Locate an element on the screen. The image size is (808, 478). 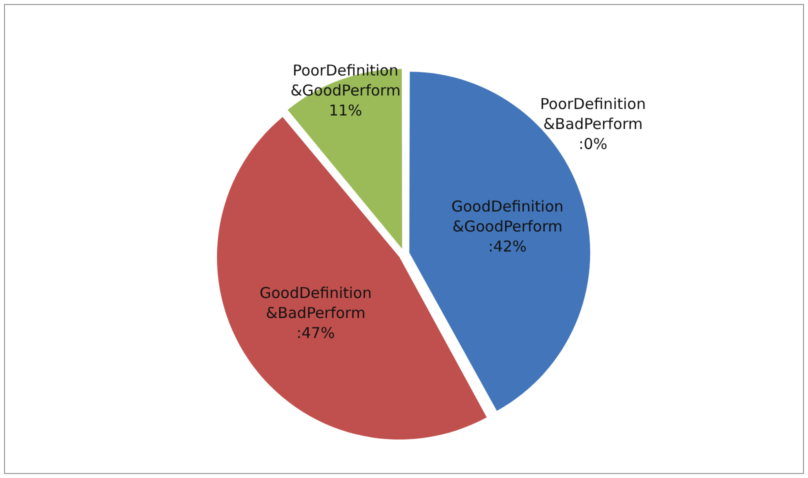
data-label: :47% is located at coordinates (315, 333).